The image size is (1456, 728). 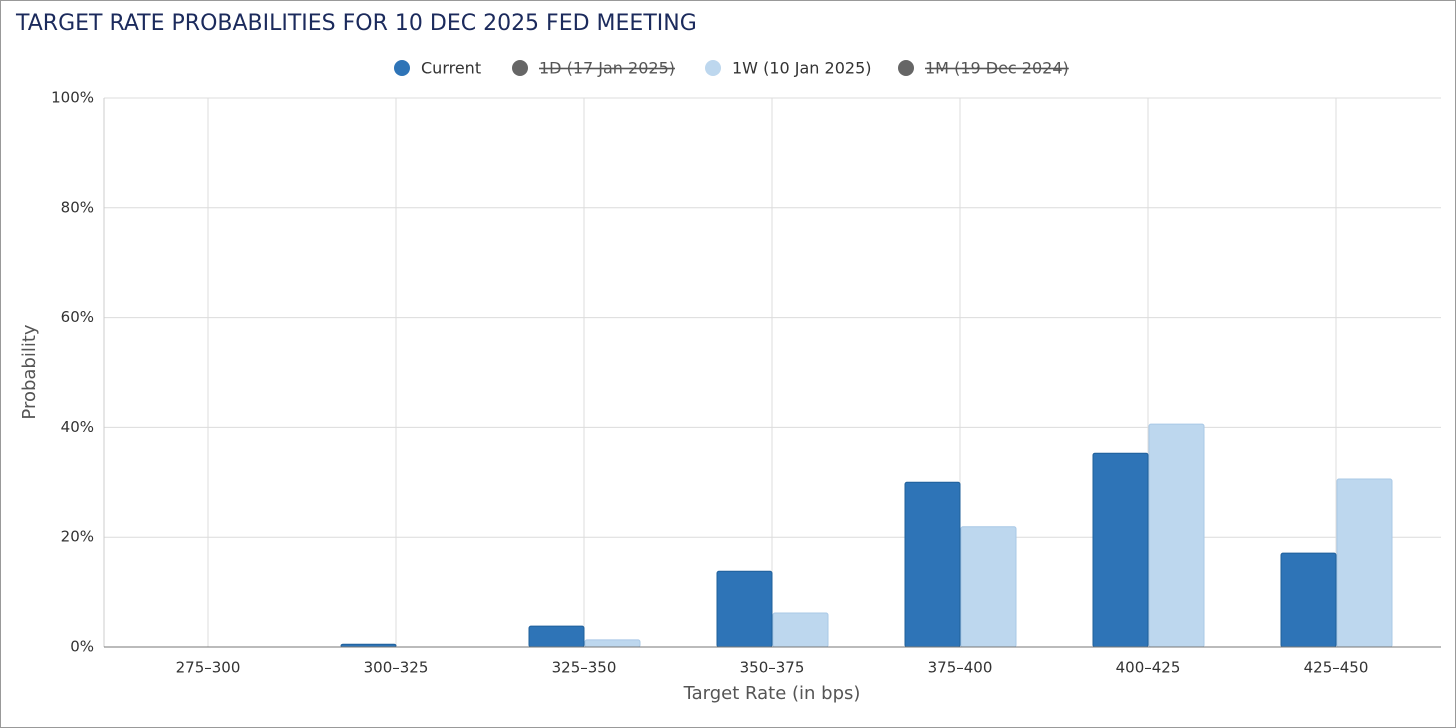 What do you see at coordinates (77, 207) in the screenshot?
I see `y-tick-label: 80%` at bounding box center [77, 207].